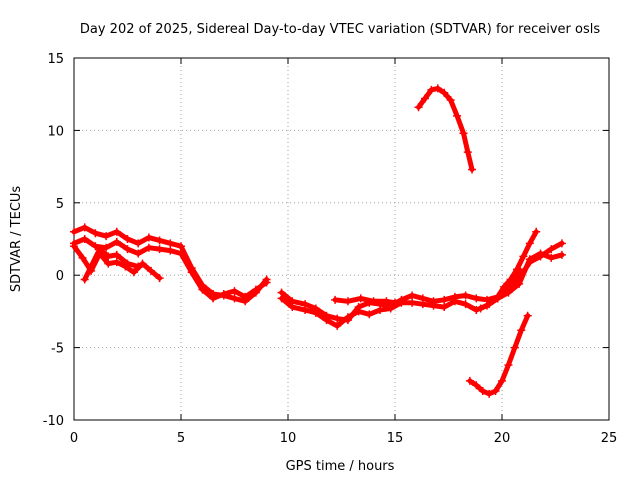 The height and width of the screenshot is (480, 640). What do you see at coordinates (55, 59) in the screenshot?
I see `y-tick-label: 15` at bounding box center [55, 59].